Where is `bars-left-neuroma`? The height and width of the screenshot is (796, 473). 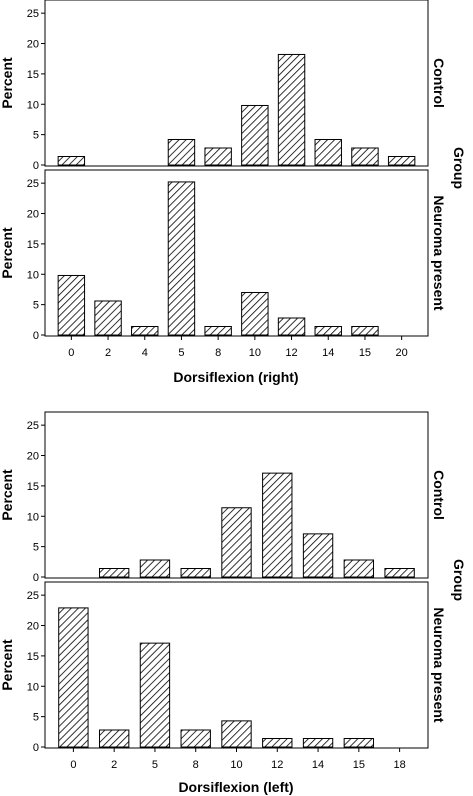 bars-left-neuroma is located at coordinates (216, 677).